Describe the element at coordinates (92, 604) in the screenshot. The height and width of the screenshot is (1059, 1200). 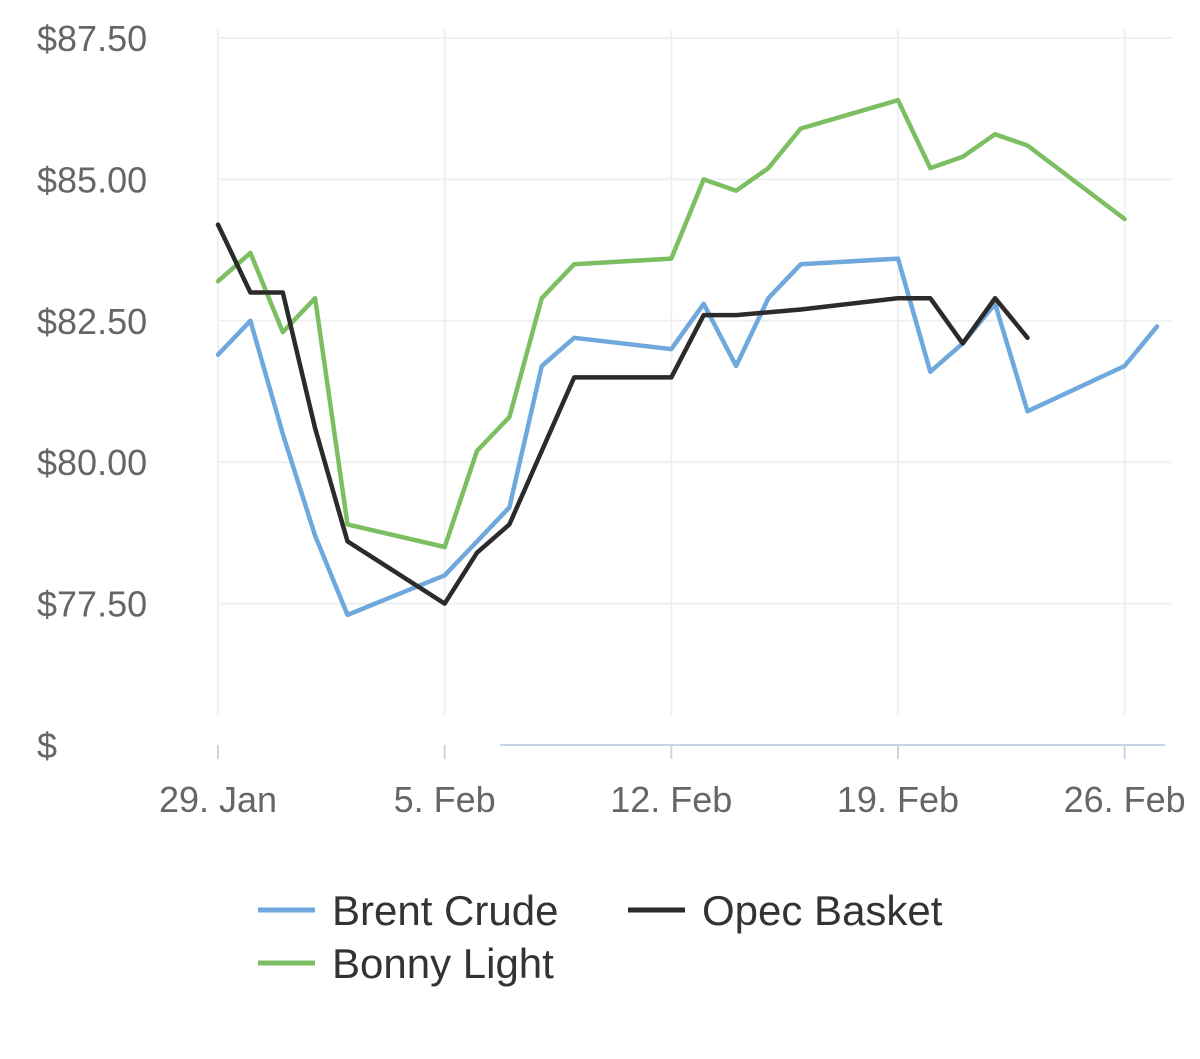
I see `y-tick-label: $77.50` at that location.